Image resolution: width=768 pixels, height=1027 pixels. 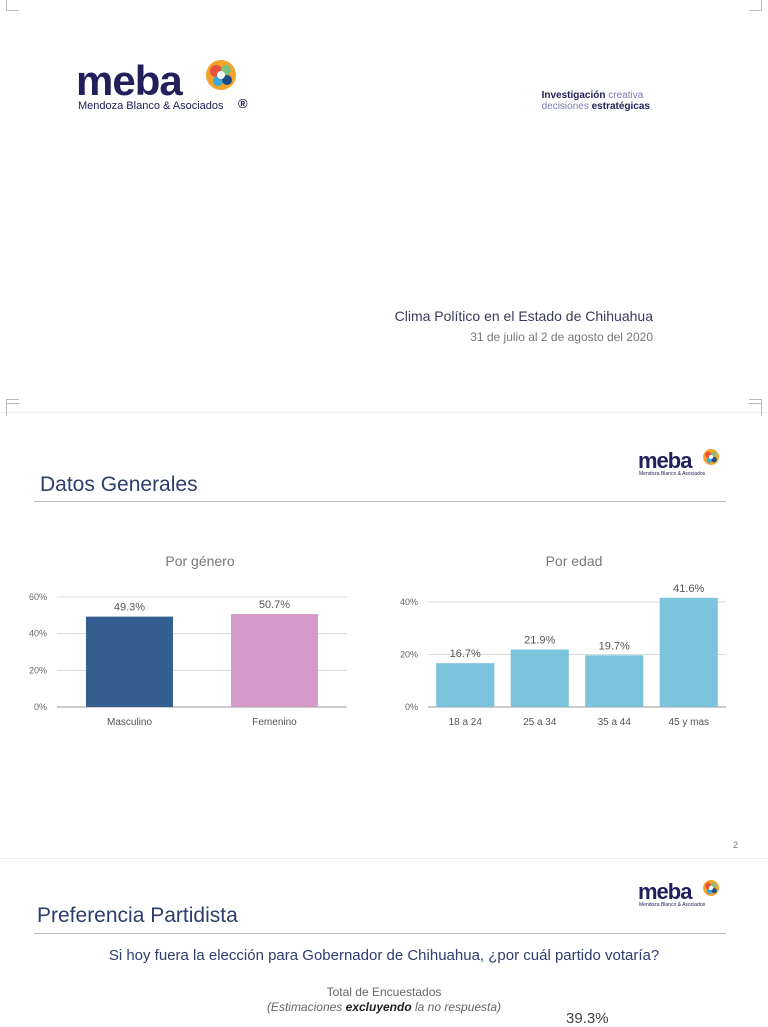 What do you see at coordinates (129, 661) in the screenshot?
I see `bar-masculino` at bounding box center [129, 661].